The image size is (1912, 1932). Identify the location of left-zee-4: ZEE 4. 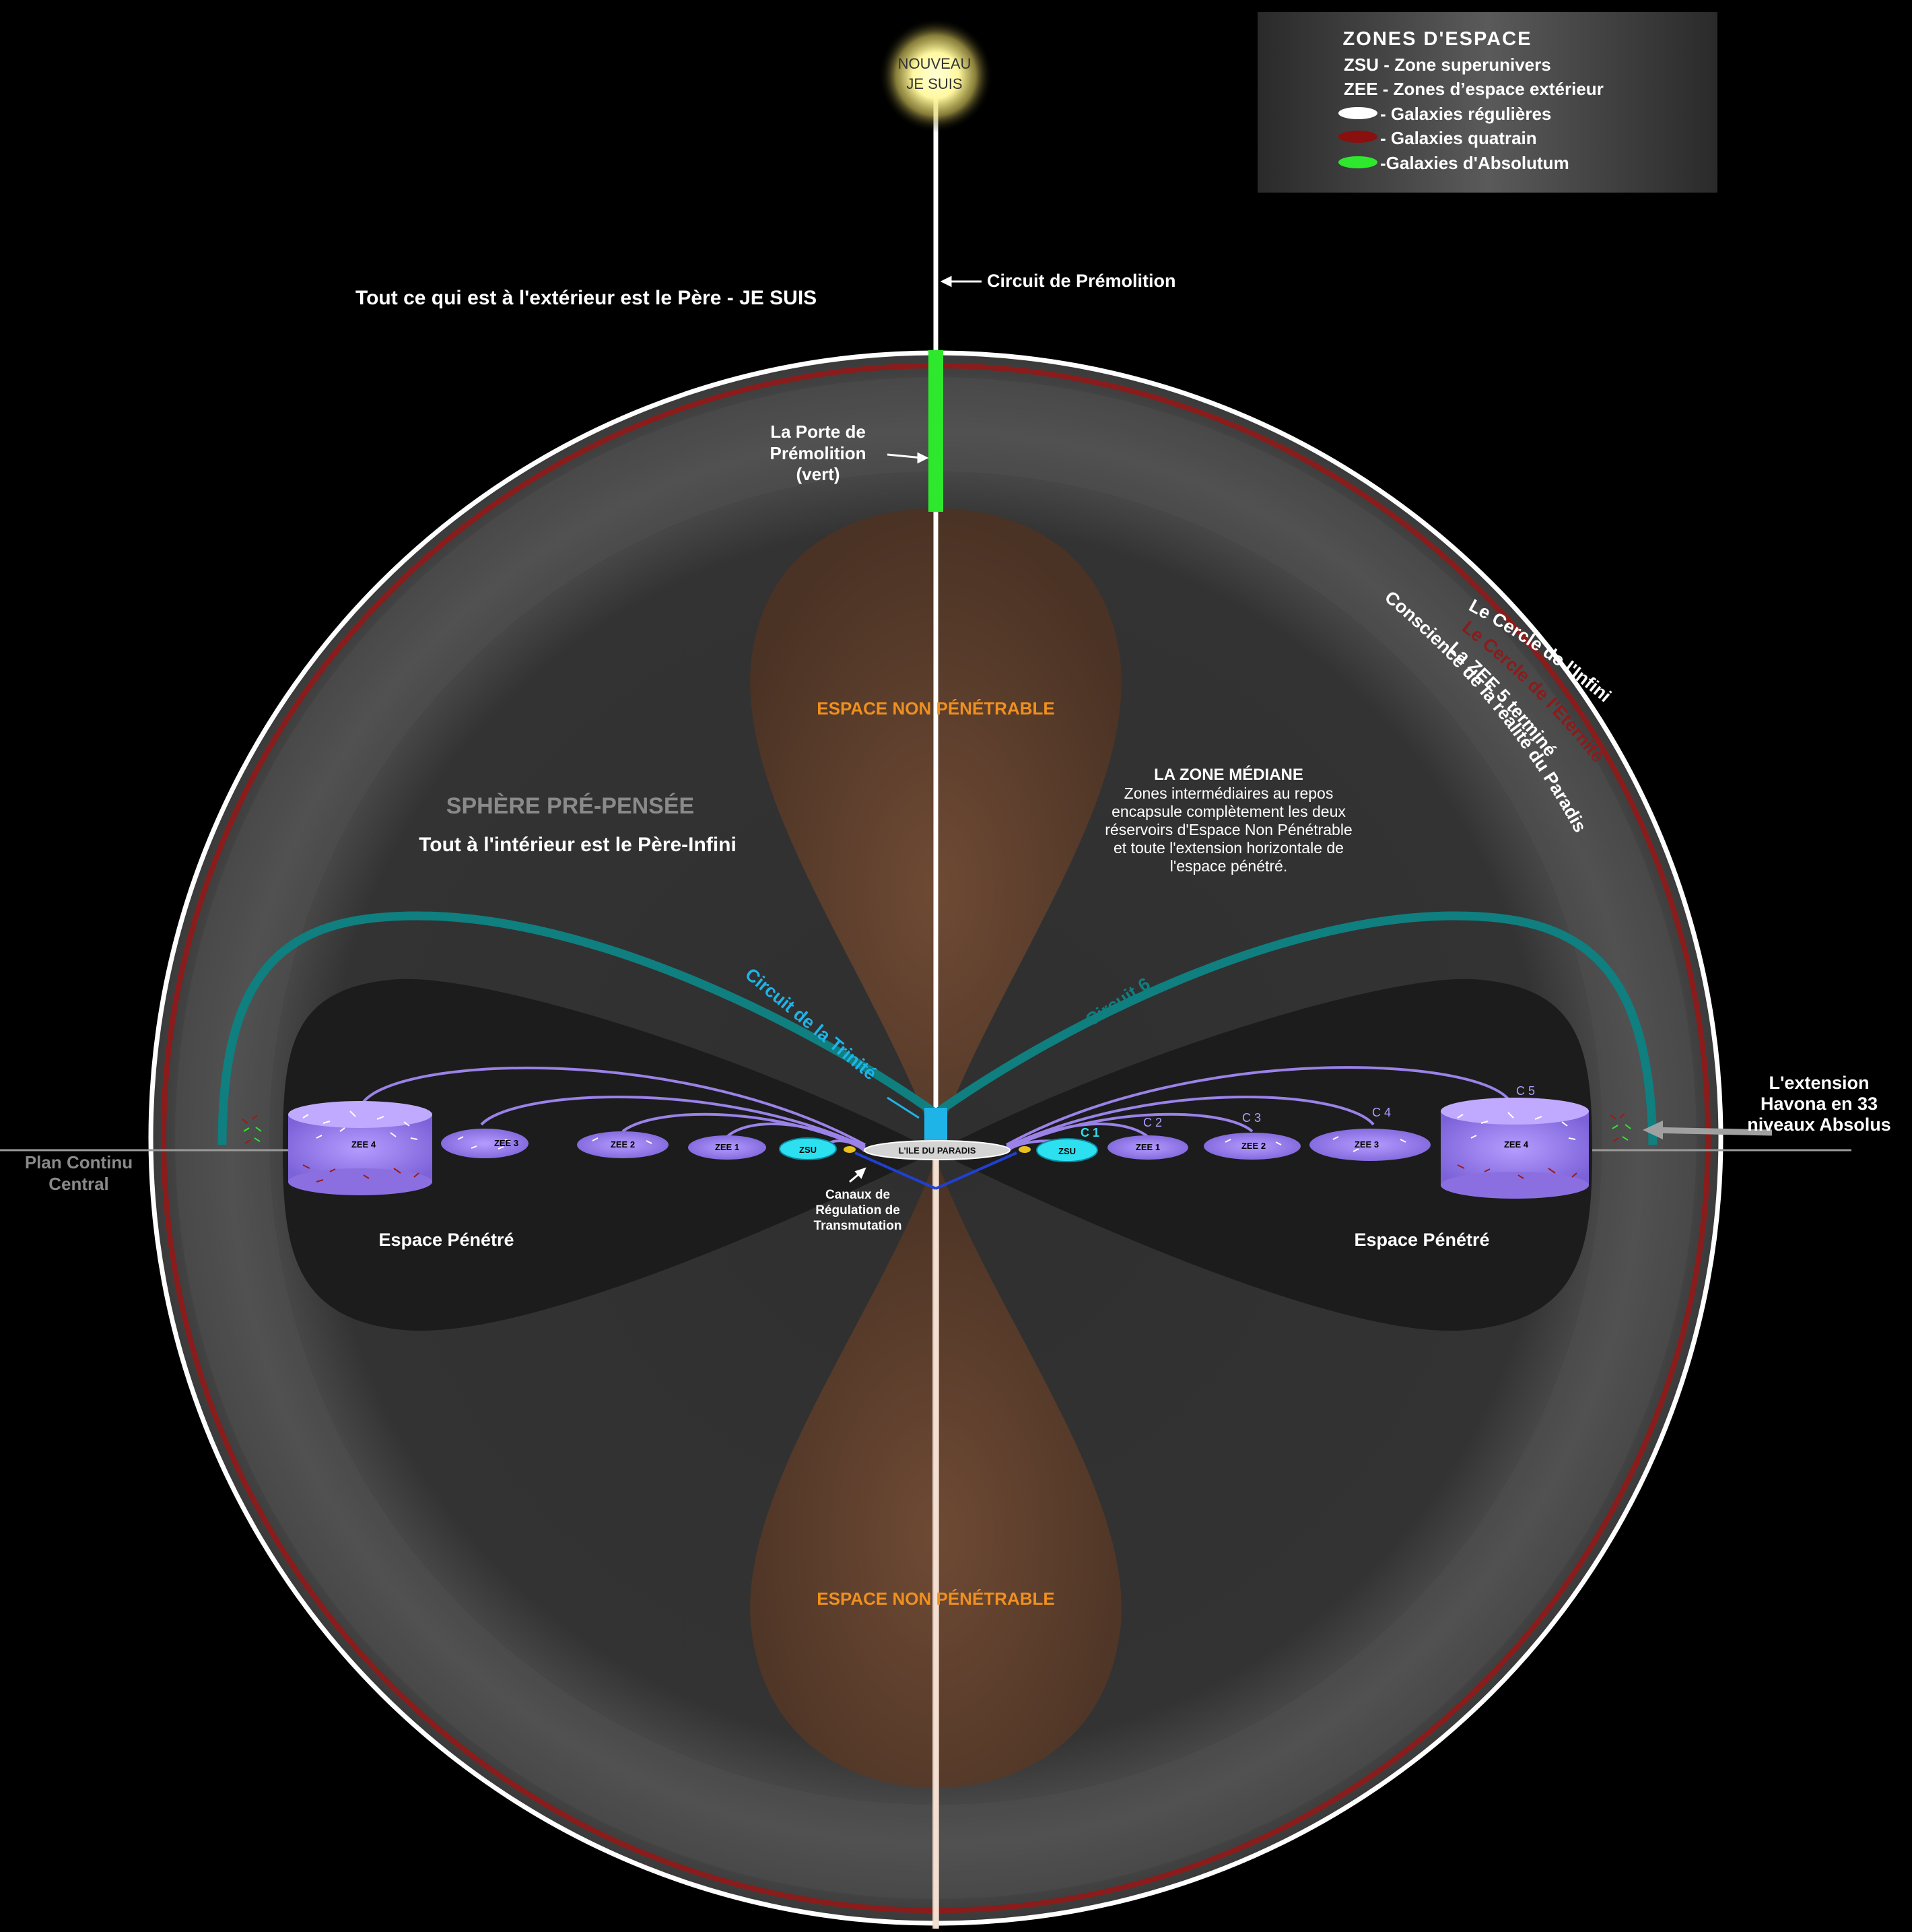
(360, 1148).